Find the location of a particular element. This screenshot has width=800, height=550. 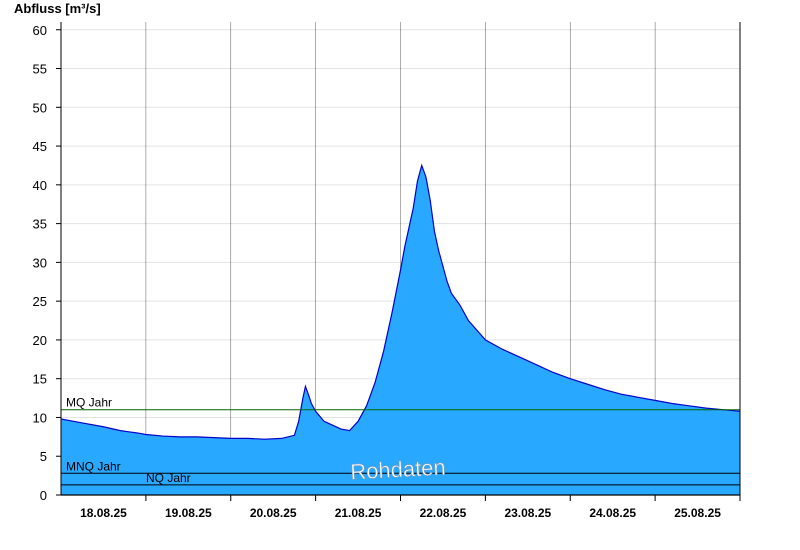

x-tick-label-0: 18.08.25 is located at coordinates (103, 513).